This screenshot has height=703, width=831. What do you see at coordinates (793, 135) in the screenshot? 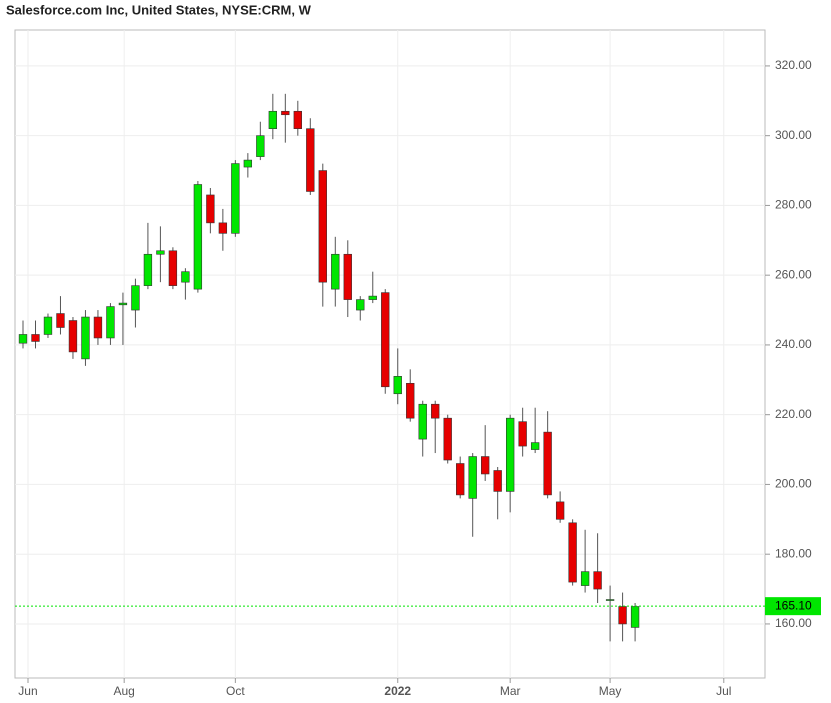
I see `y-tick-label: 300.00` at bounding box center [793, 135].